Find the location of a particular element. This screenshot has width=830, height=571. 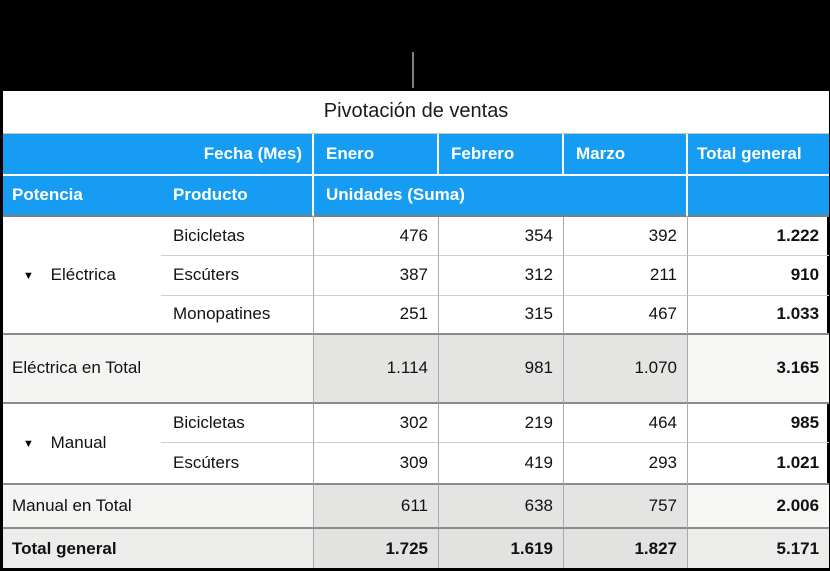

value-cell: 309 is located at coordinates (376, 464).